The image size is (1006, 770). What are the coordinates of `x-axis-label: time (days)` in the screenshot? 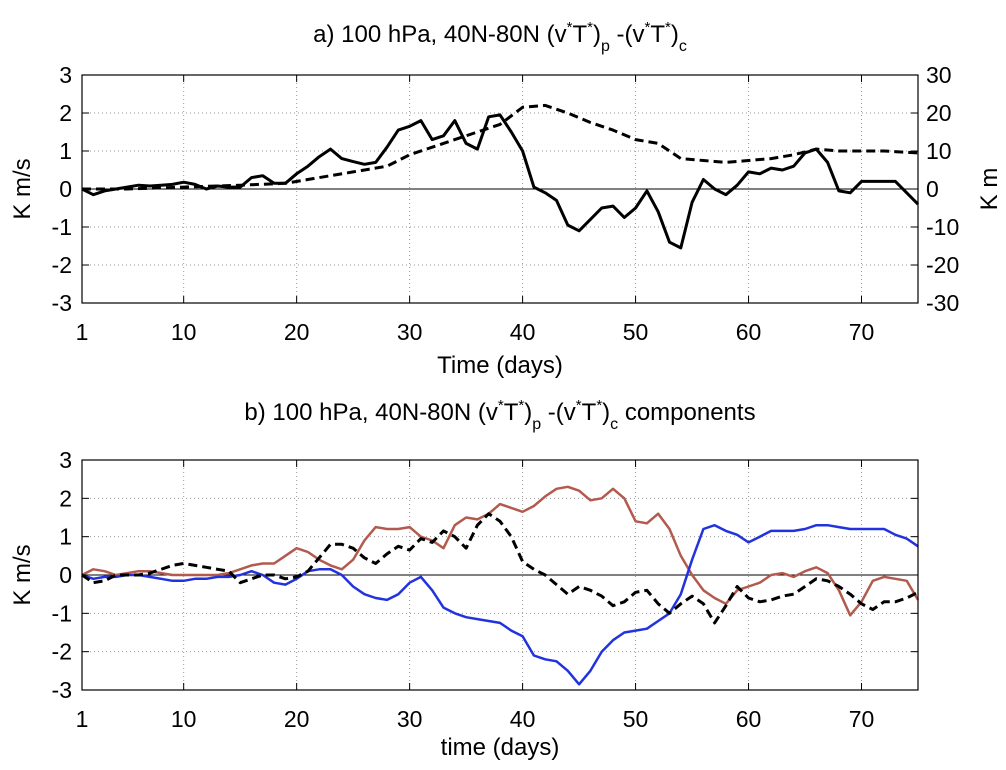 It's located at (500, 747).